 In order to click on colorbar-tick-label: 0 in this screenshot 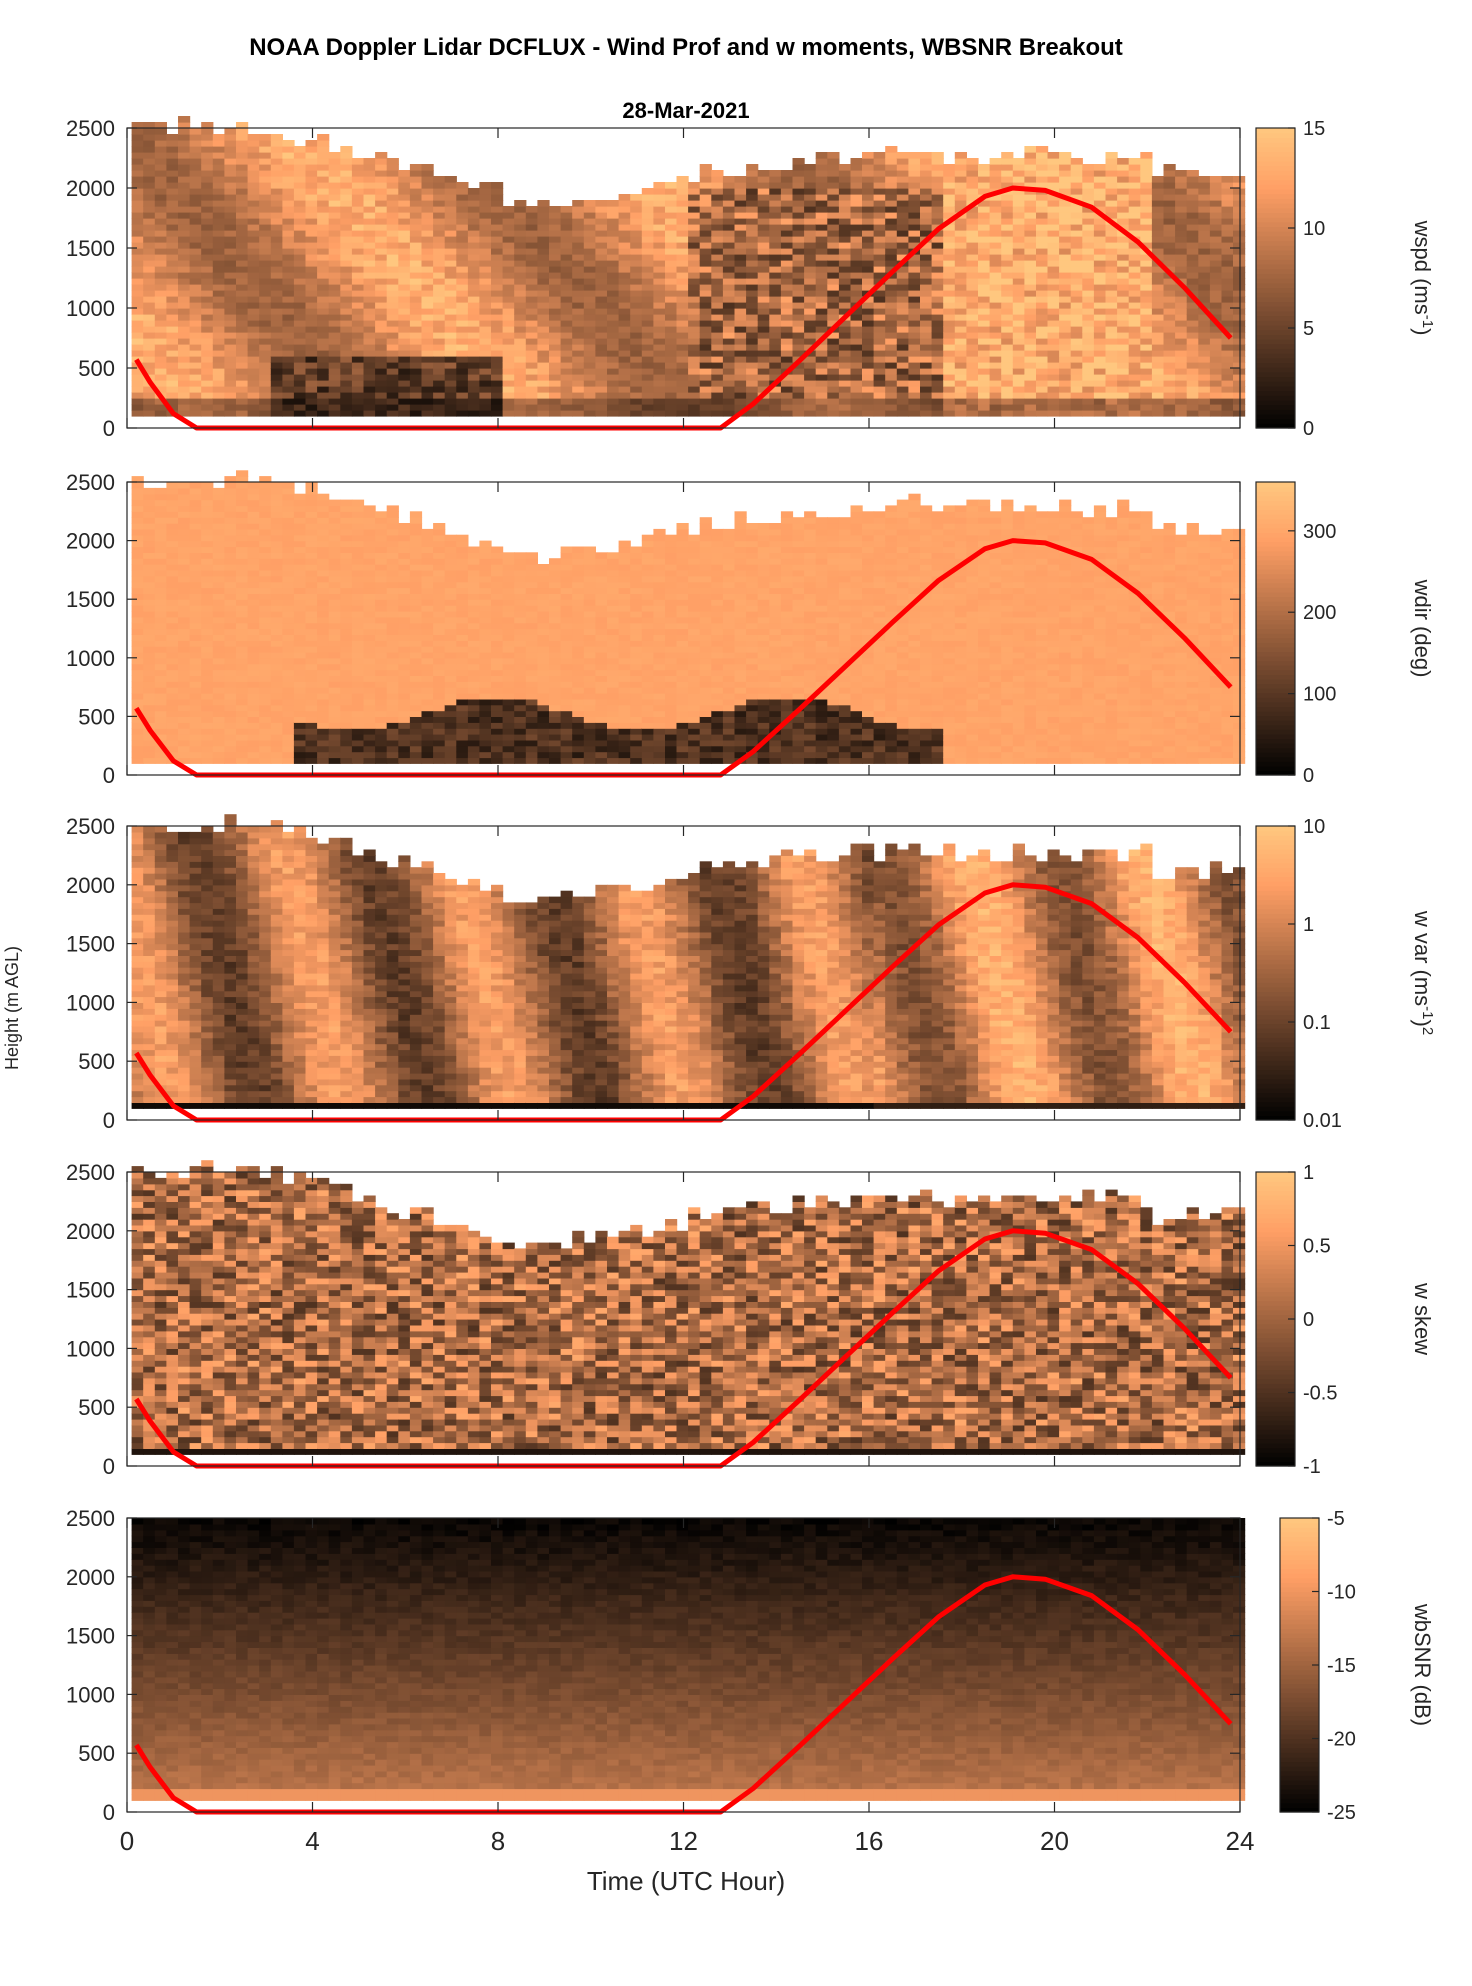, I will do `click(1308, 429)`.